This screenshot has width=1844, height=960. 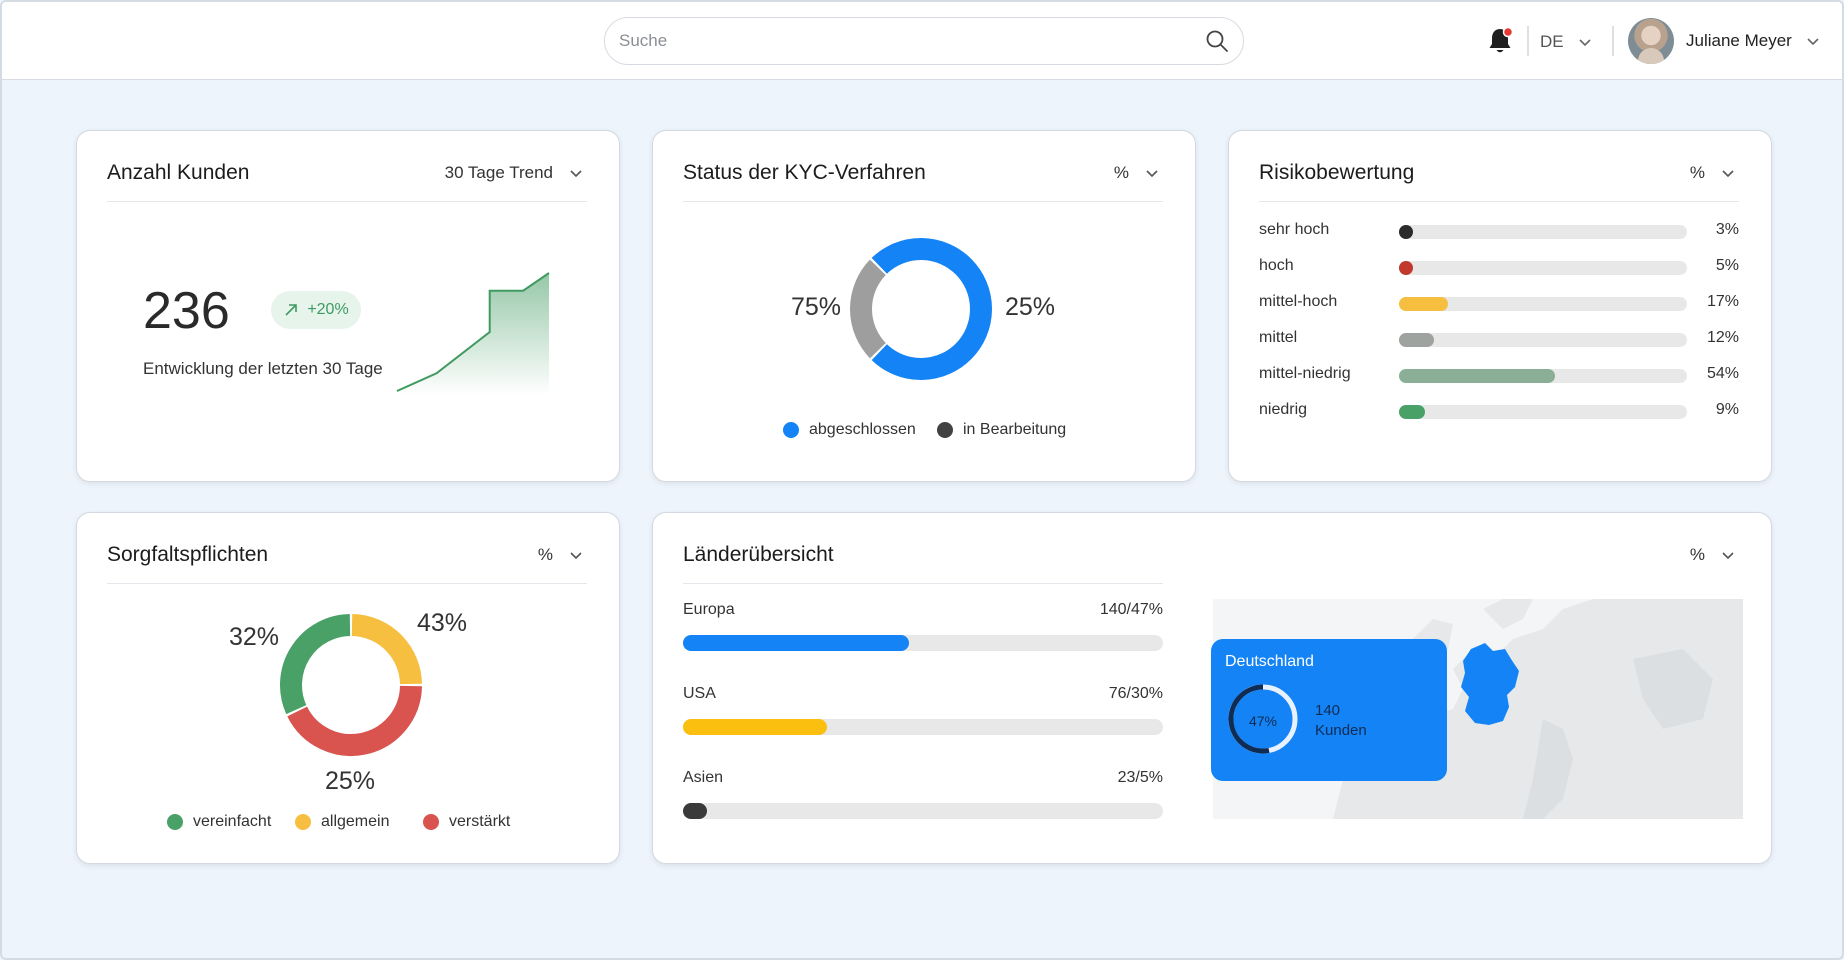 I want to click on risk-label: mittel-hoch, so click(x=1298, y=301).